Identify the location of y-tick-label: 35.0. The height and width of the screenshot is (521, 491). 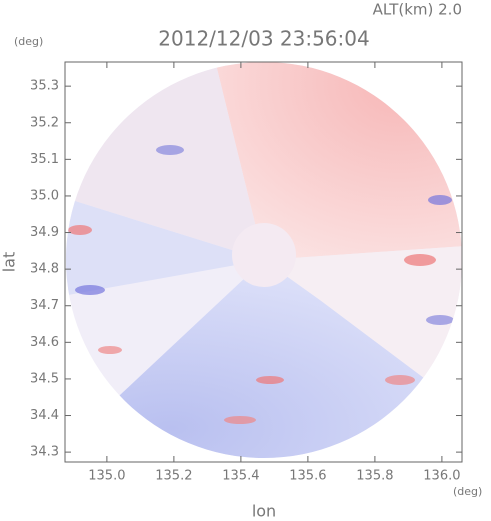
(44, 195).